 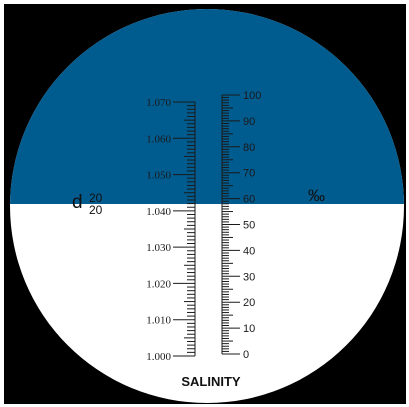 I want to click on specific-gravity-temp-top: 20, so click(x=96, y=198).